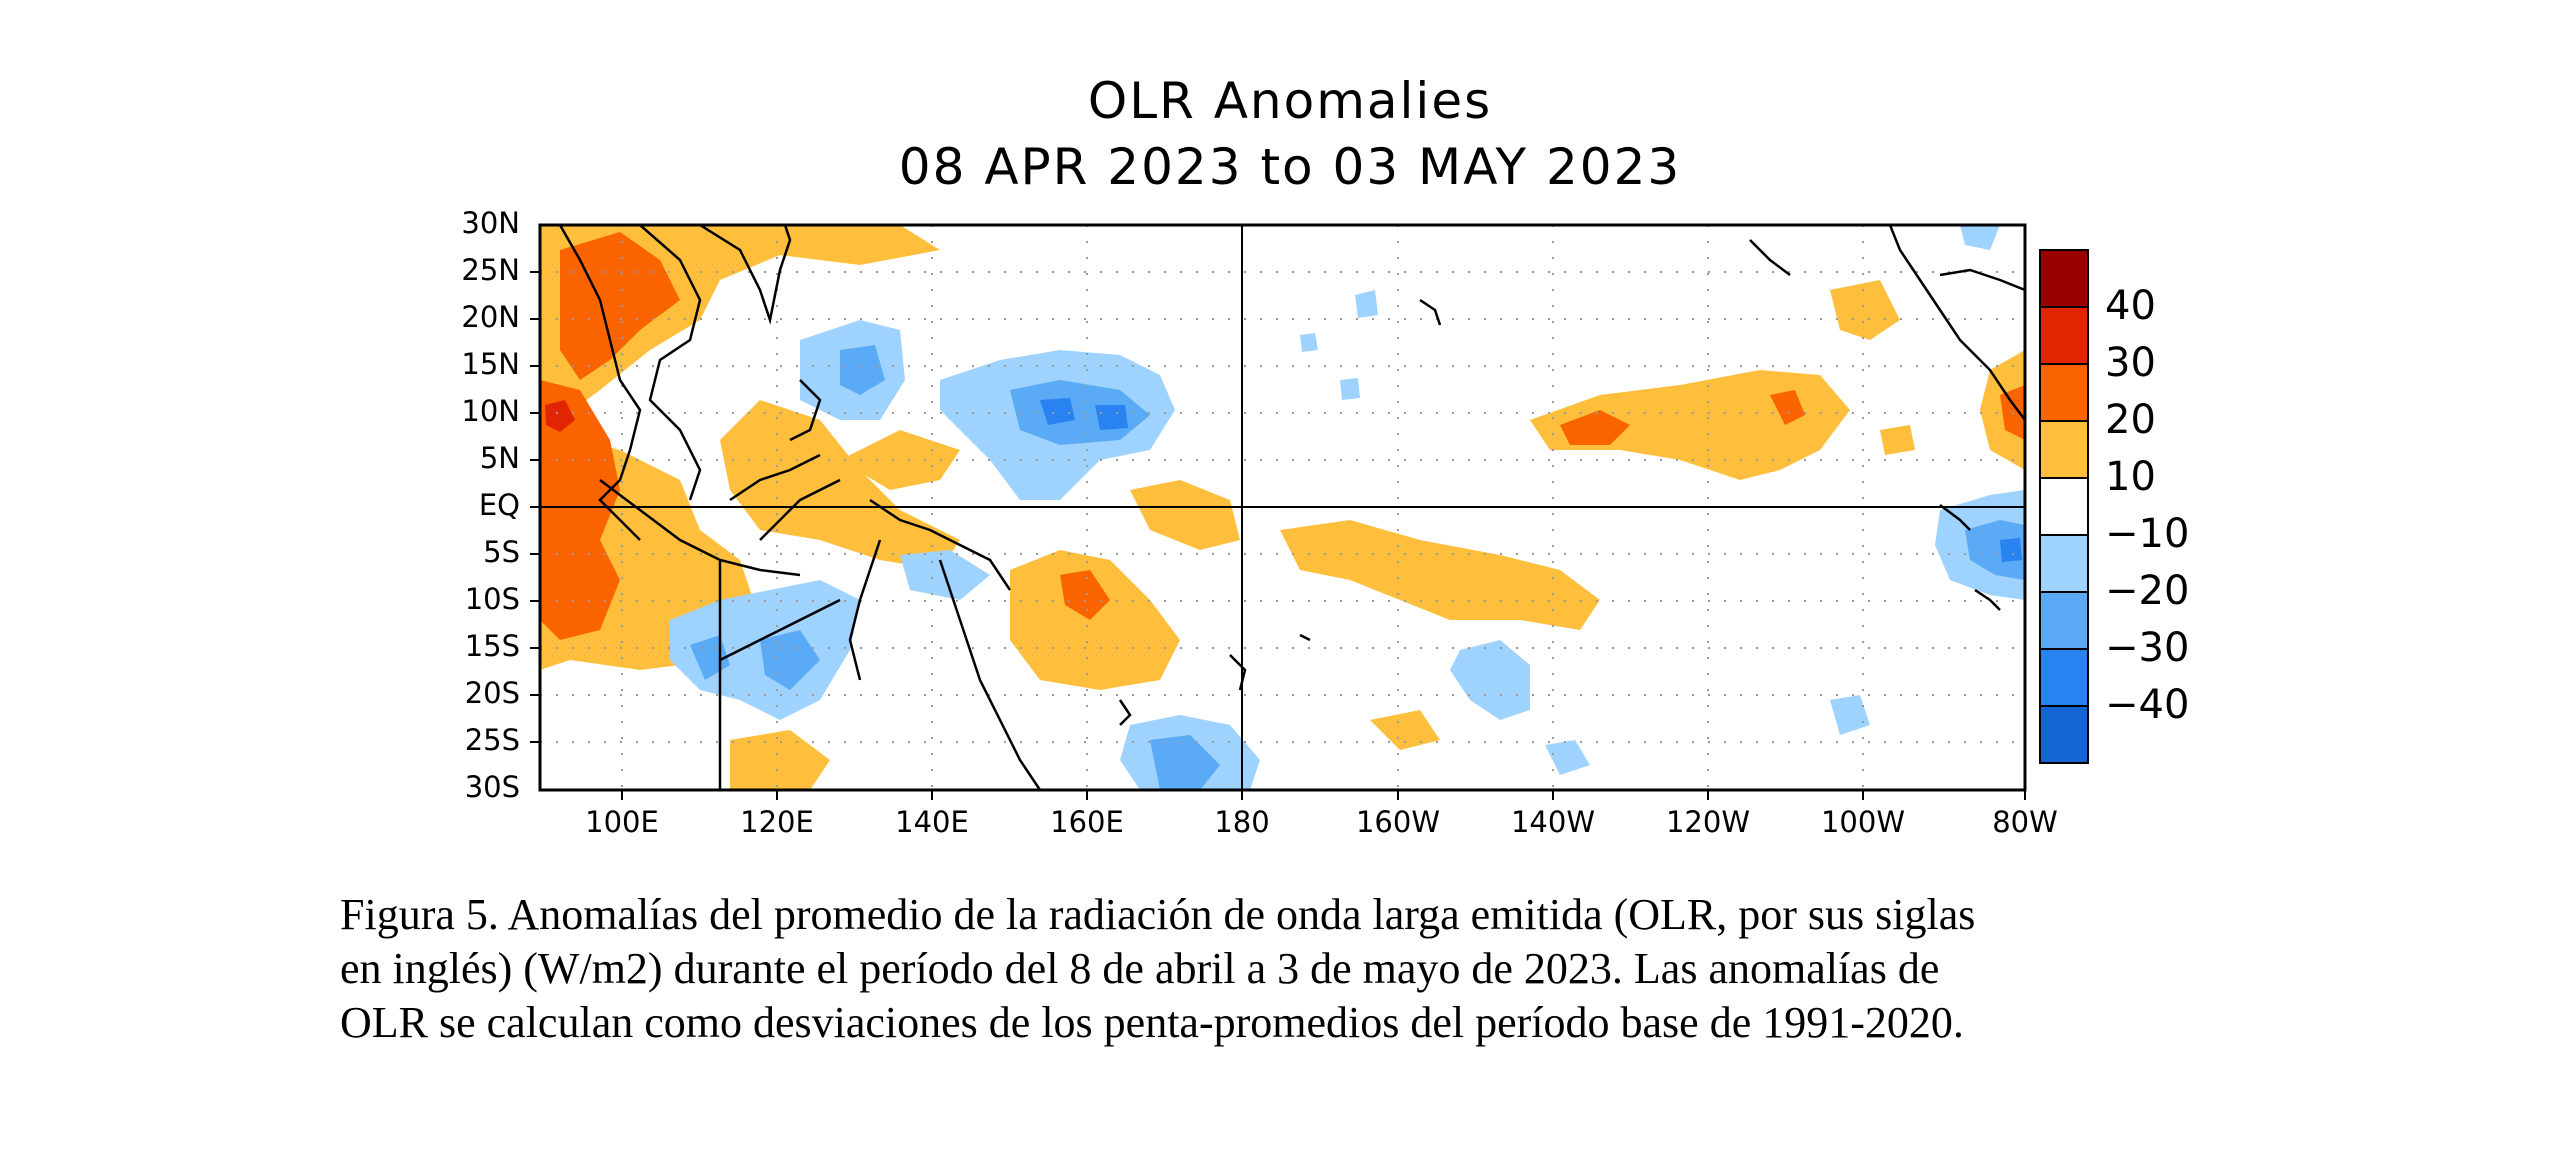  What do you see at coordinates (2130, 363) in the screenshot?
I see `colorbar-label: 30` at bounding box center [2130, 363].